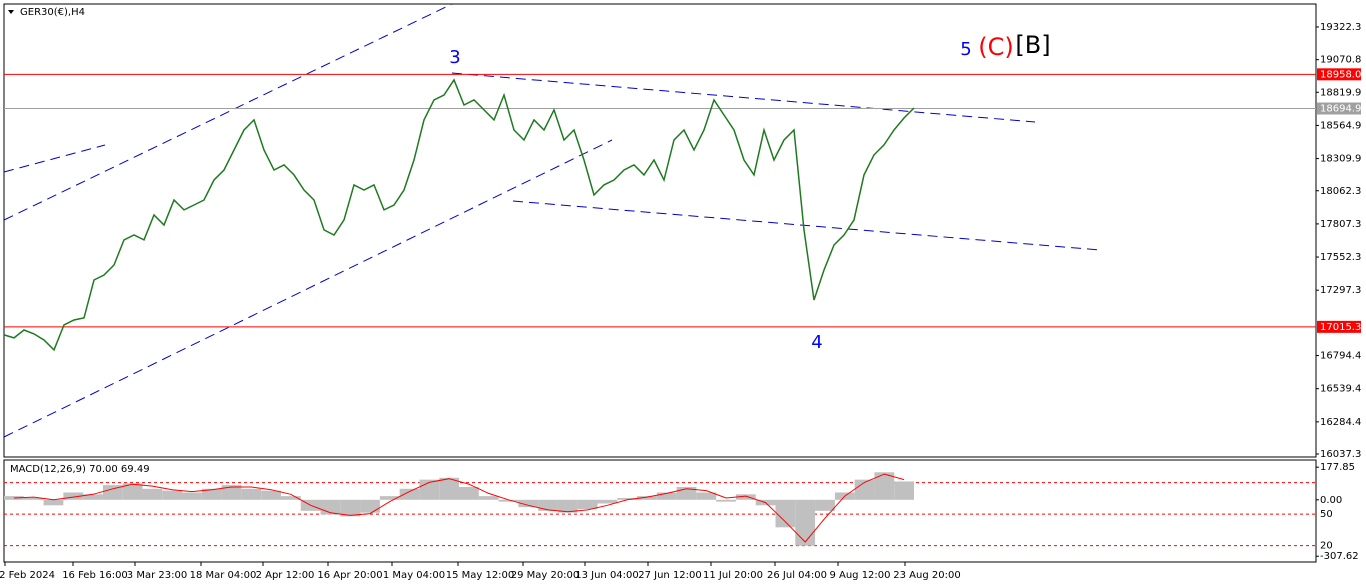 This screenshot has height=588, width=1366. Describe the element at coordinates (965, 49) in the screenshot. I see `wave-label: 5` at that location.